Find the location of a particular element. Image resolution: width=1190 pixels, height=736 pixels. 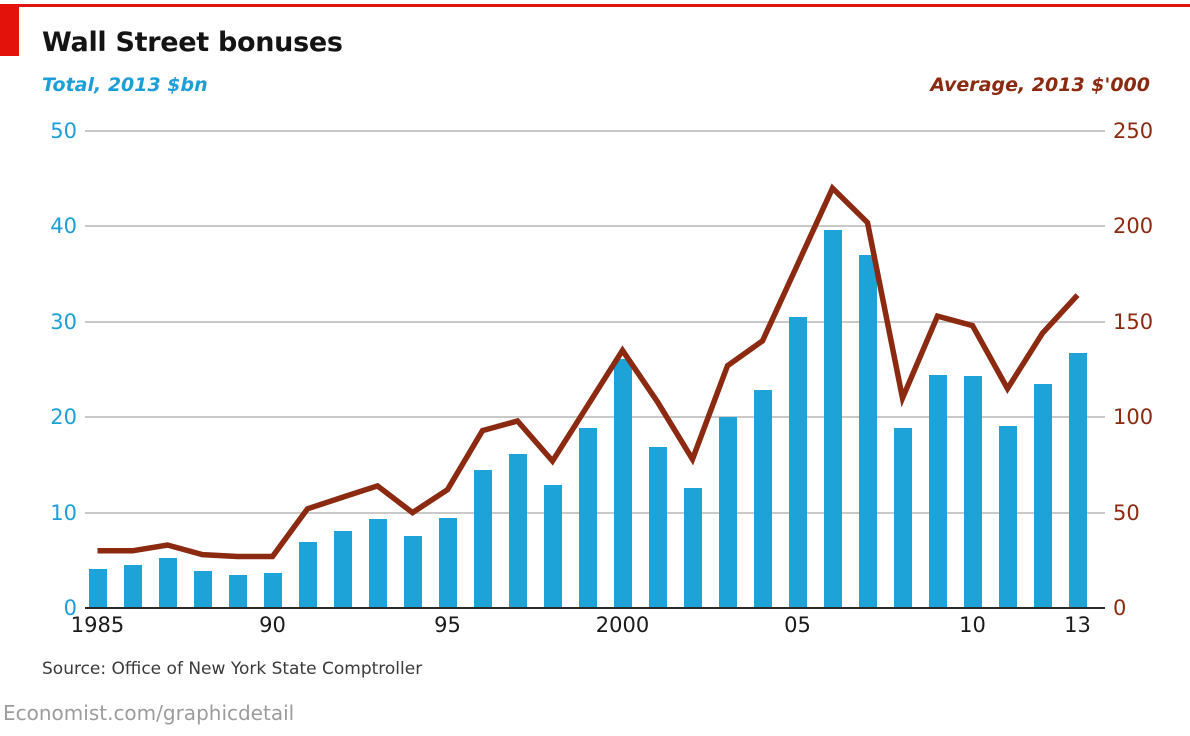

left-axis-title: Total, 2013 $bn is located at coordinates (125, 85).